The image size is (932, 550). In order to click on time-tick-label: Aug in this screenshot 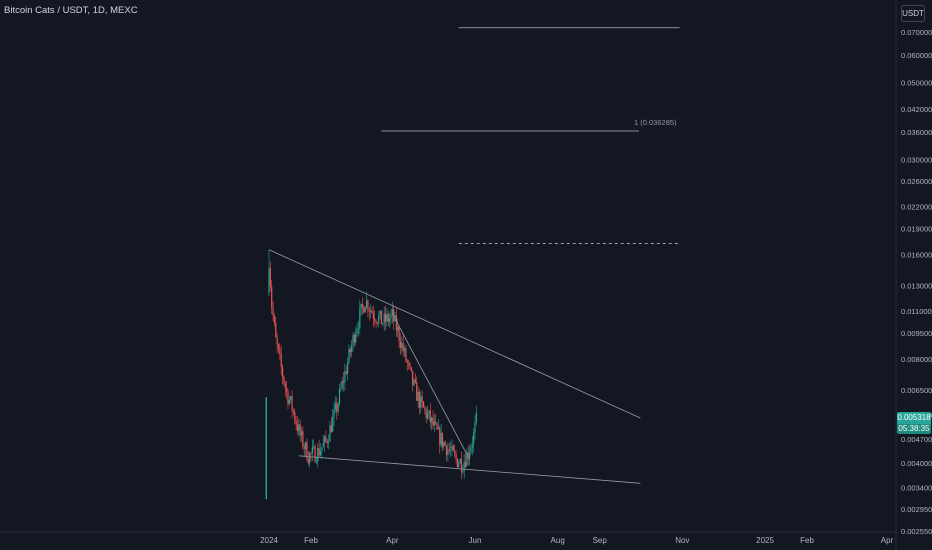, I will do `click(558, 540)`.